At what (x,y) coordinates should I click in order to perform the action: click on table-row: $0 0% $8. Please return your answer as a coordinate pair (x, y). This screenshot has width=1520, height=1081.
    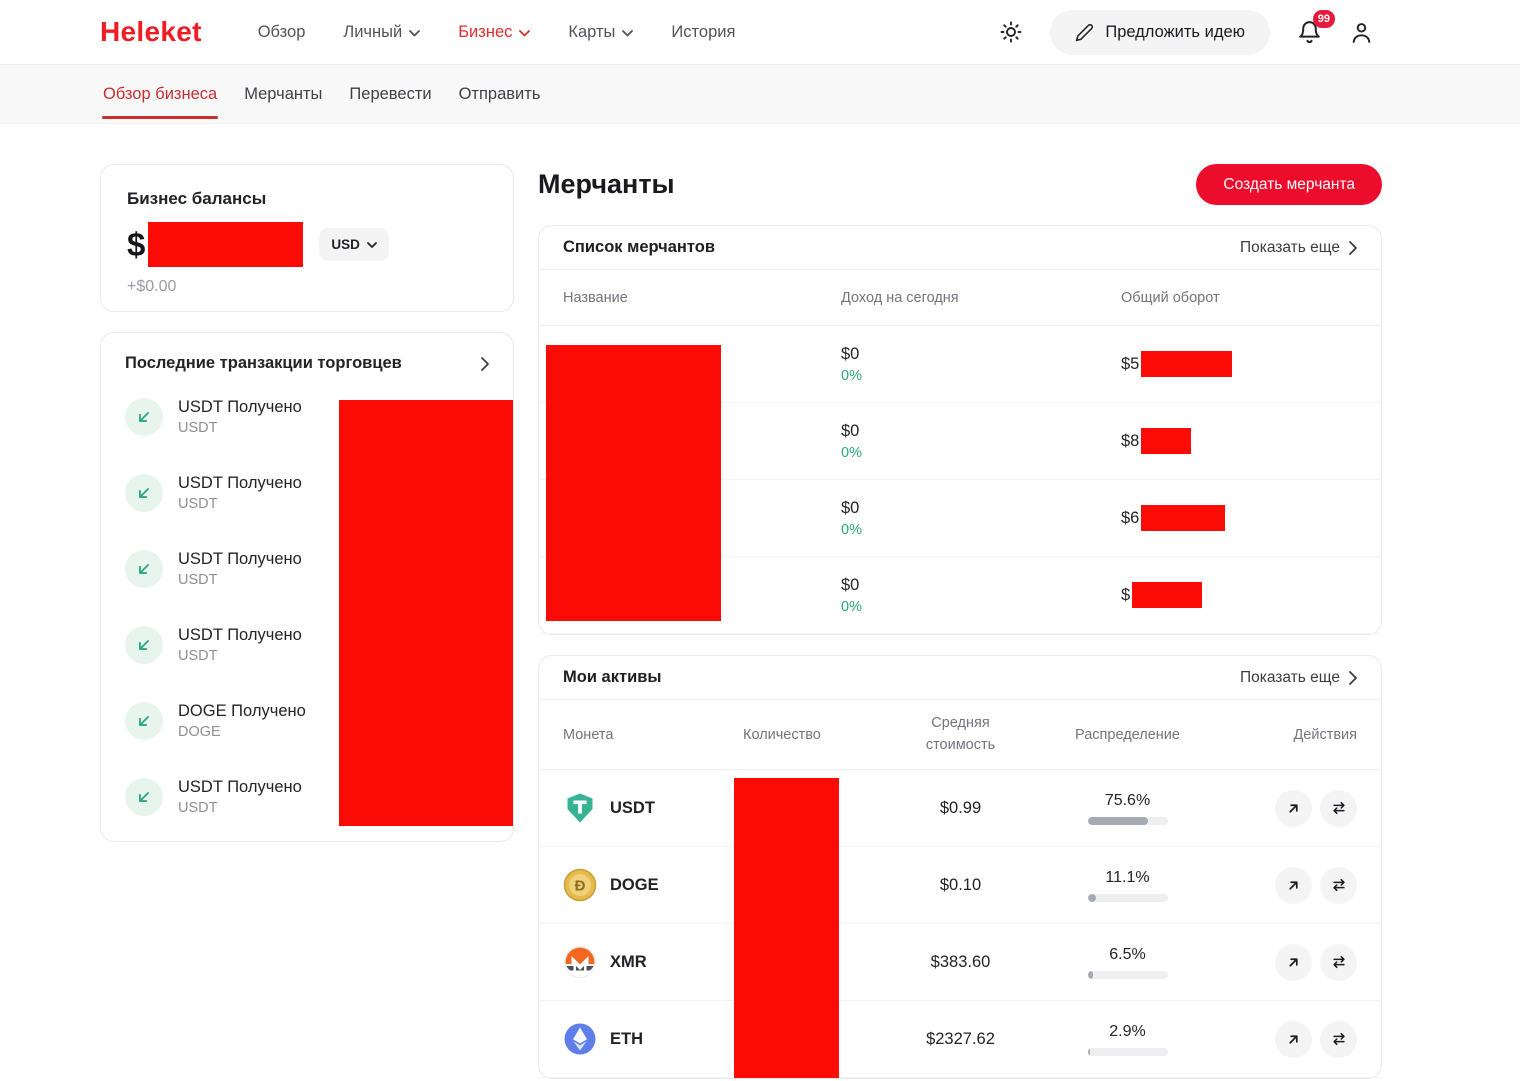
    Looking at the image, I should click on (960, 441).